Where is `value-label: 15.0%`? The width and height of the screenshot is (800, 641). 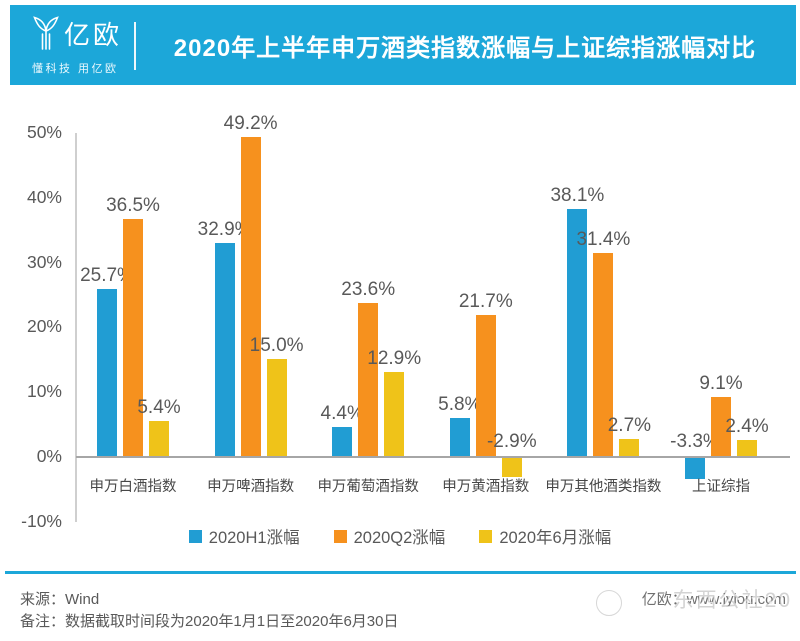
value-label: 15.0% is located at coordinates (276, 345).